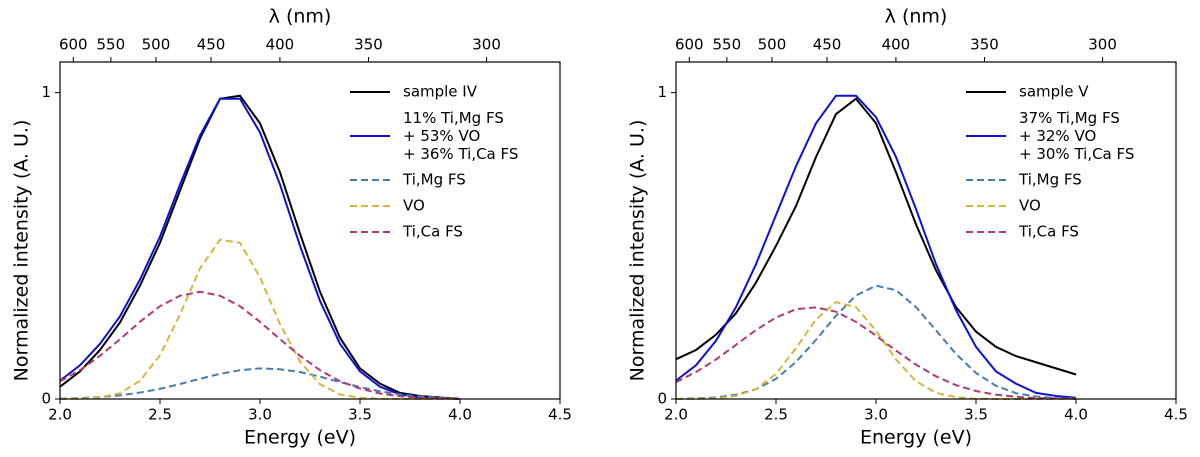 Image resolution: width=1200 pixels, height=457 pixels. What do you see at coordinates (460, 154) in the screenshot?
I see `legend-line: + 36% Ti,Ca FS` at bounding box center [460, 154].